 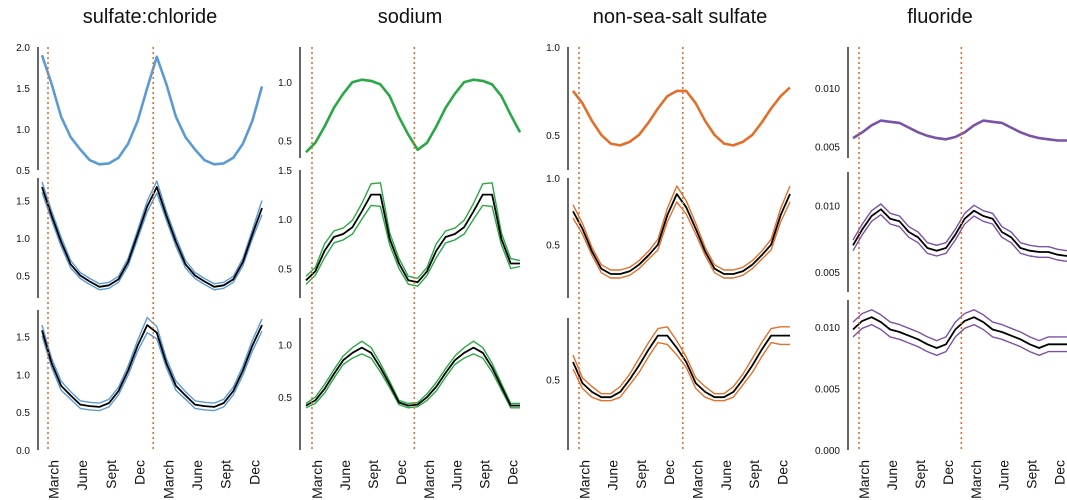 What do you see at coordinates (23, 48) in the screenshot?
I see `y-tick-label: 2.0` at bounding box center [23, 48].